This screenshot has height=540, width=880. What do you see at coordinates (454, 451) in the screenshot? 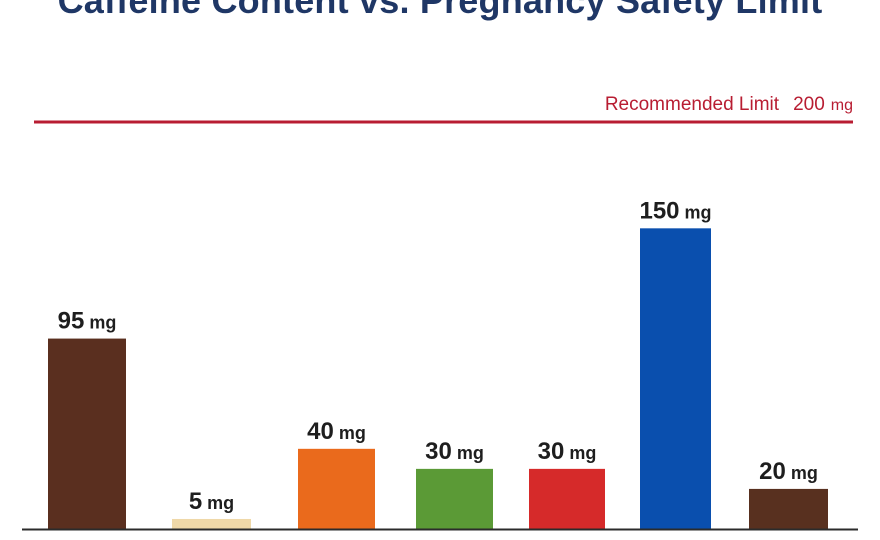
I see `value-label-4: 30 mg` at bounding box center [454, 451].